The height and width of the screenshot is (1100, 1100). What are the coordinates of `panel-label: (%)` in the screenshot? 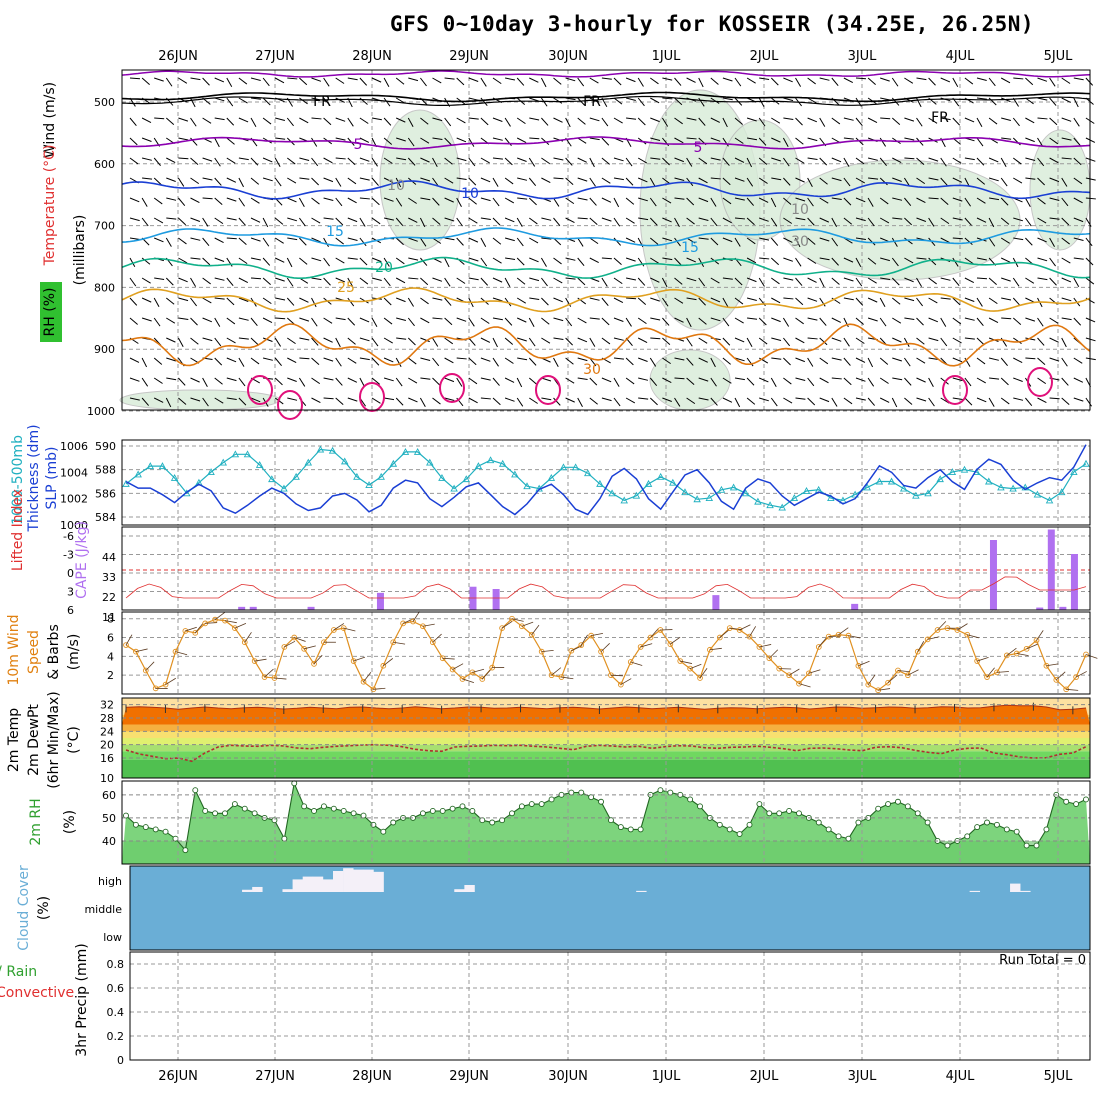 It's located at (70, 822).